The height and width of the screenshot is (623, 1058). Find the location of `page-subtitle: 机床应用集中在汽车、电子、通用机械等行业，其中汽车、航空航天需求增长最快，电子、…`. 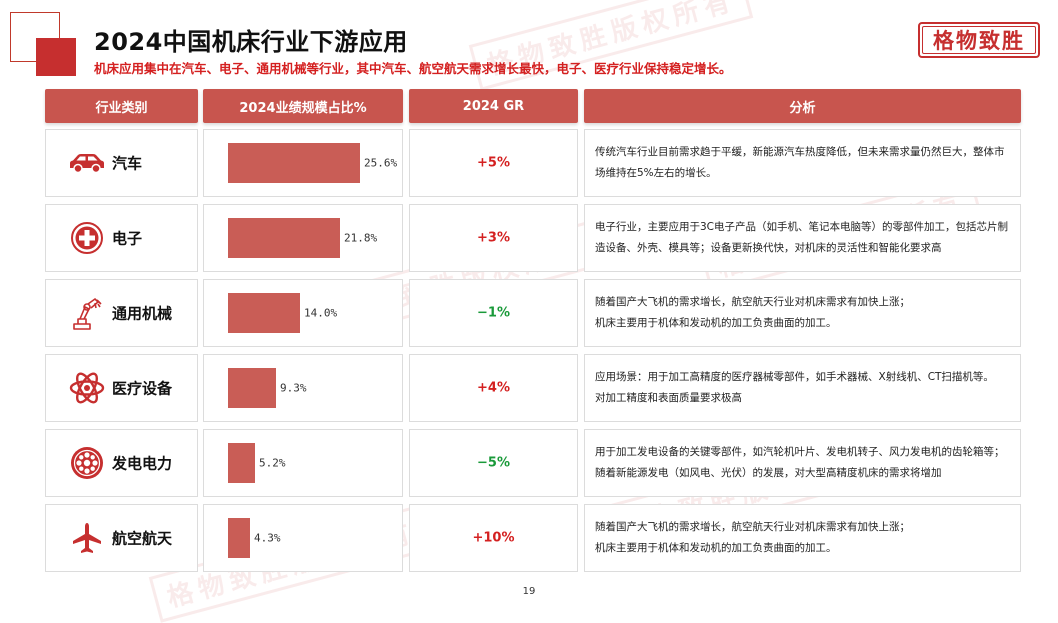

page-subtitle: 机床应用集中在汽车、电子、通用机械等行业，其中汽车、航空航天需求增长最快，电子、… is located at coordinates (413, 68).